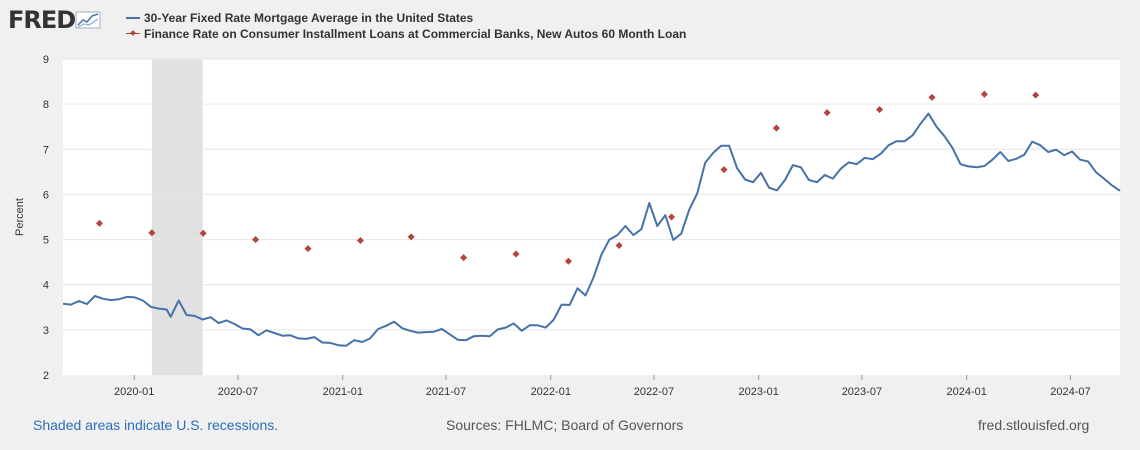 The width and height of the screenshot is (1140, 450). What do you see at coordinates (238, 392) in the screenshot?
I see `x-tick-label: 2020-07` at bounding box center [238, 392].